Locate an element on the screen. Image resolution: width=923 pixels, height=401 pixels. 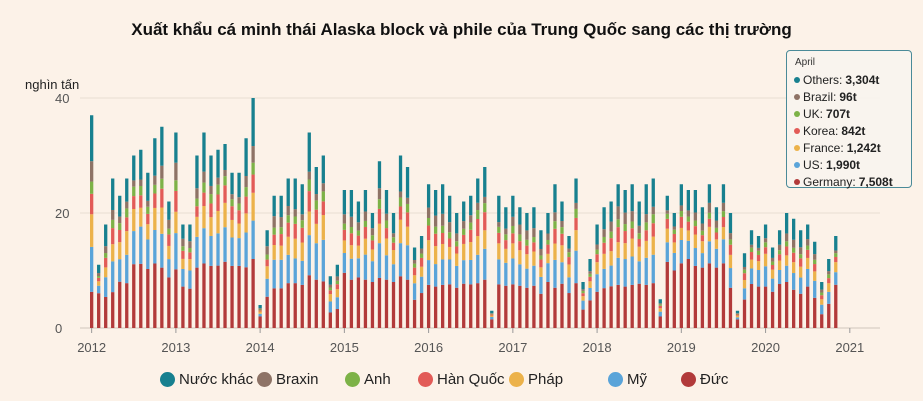
legend-item-us: Mỹ is located at coordinates (627, 379).